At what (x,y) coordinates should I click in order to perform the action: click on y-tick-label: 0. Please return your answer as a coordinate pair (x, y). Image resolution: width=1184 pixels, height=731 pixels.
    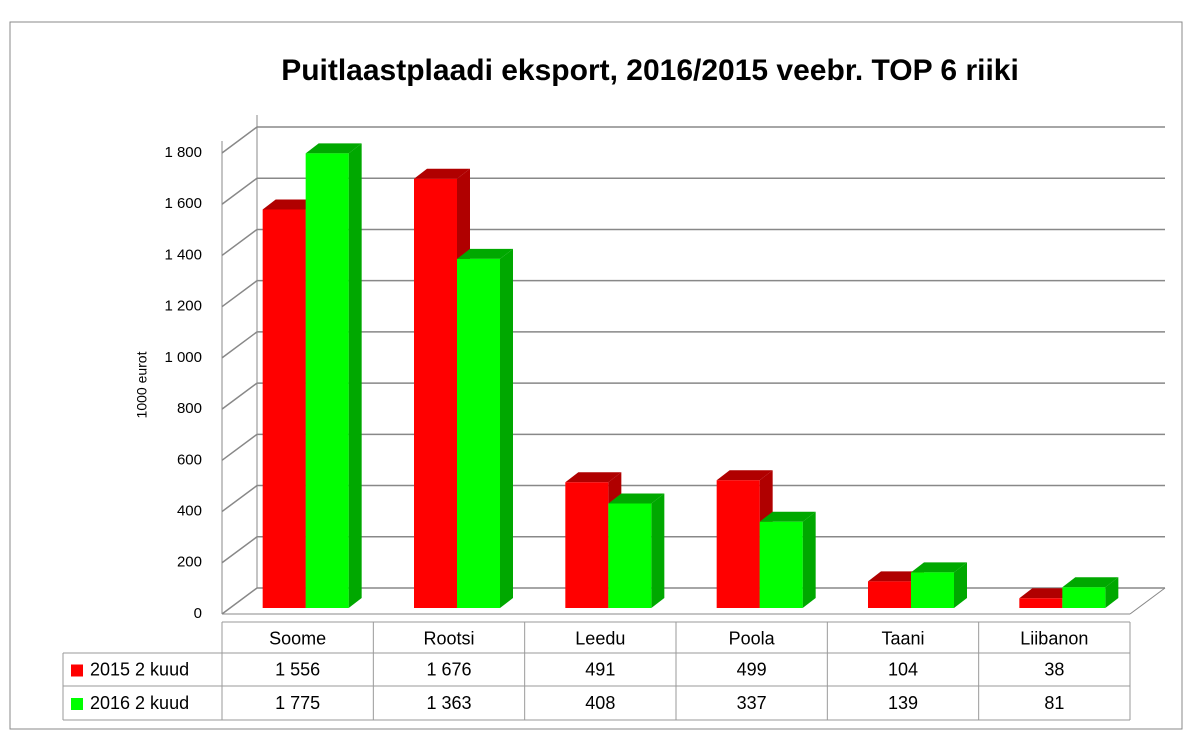
    Looking at the image, I should click on (198, 613).